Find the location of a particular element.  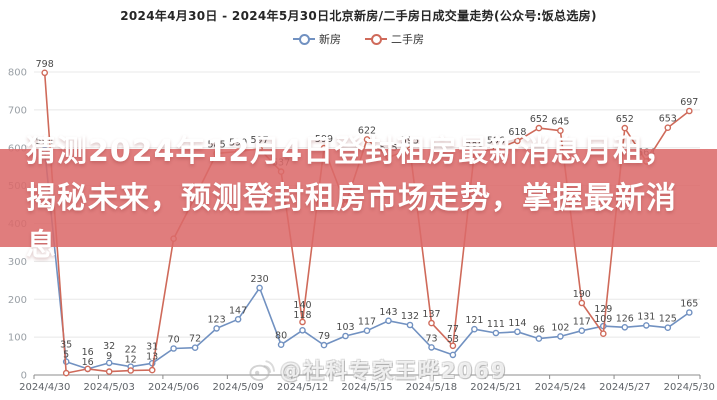

svg-text: 102 is located at coordinates (560, 327).